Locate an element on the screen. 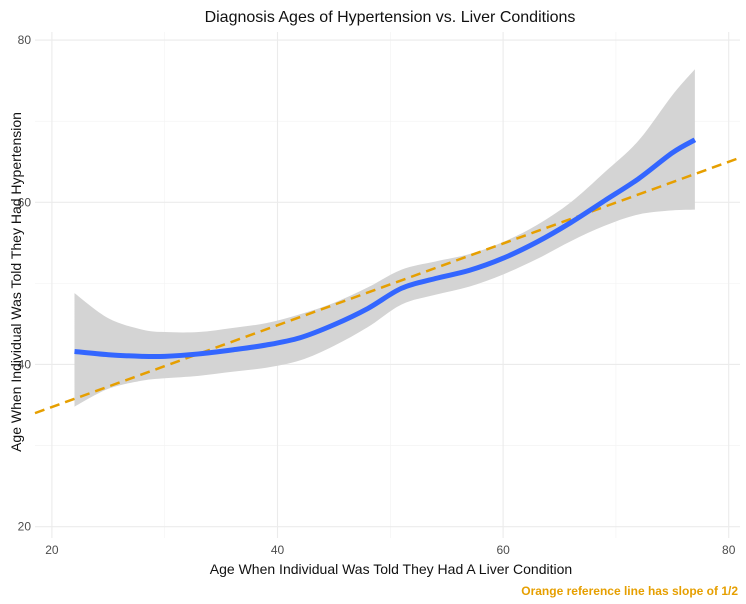  y-axis-ticks: 20 40 60 80 is located at coordinates (25, 283).